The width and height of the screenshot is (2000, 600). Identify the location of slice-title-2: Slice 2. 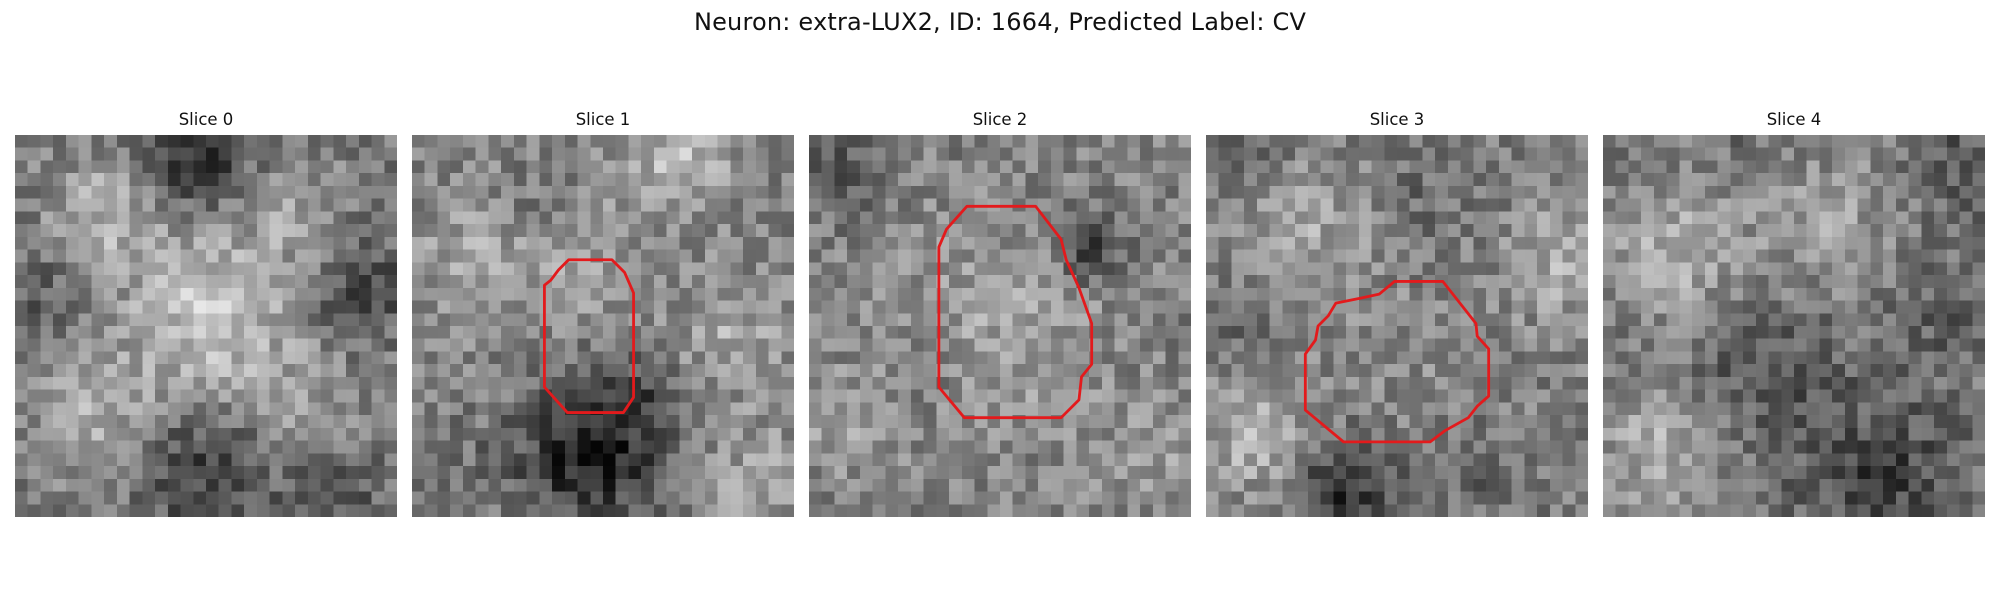
(1000, 119).